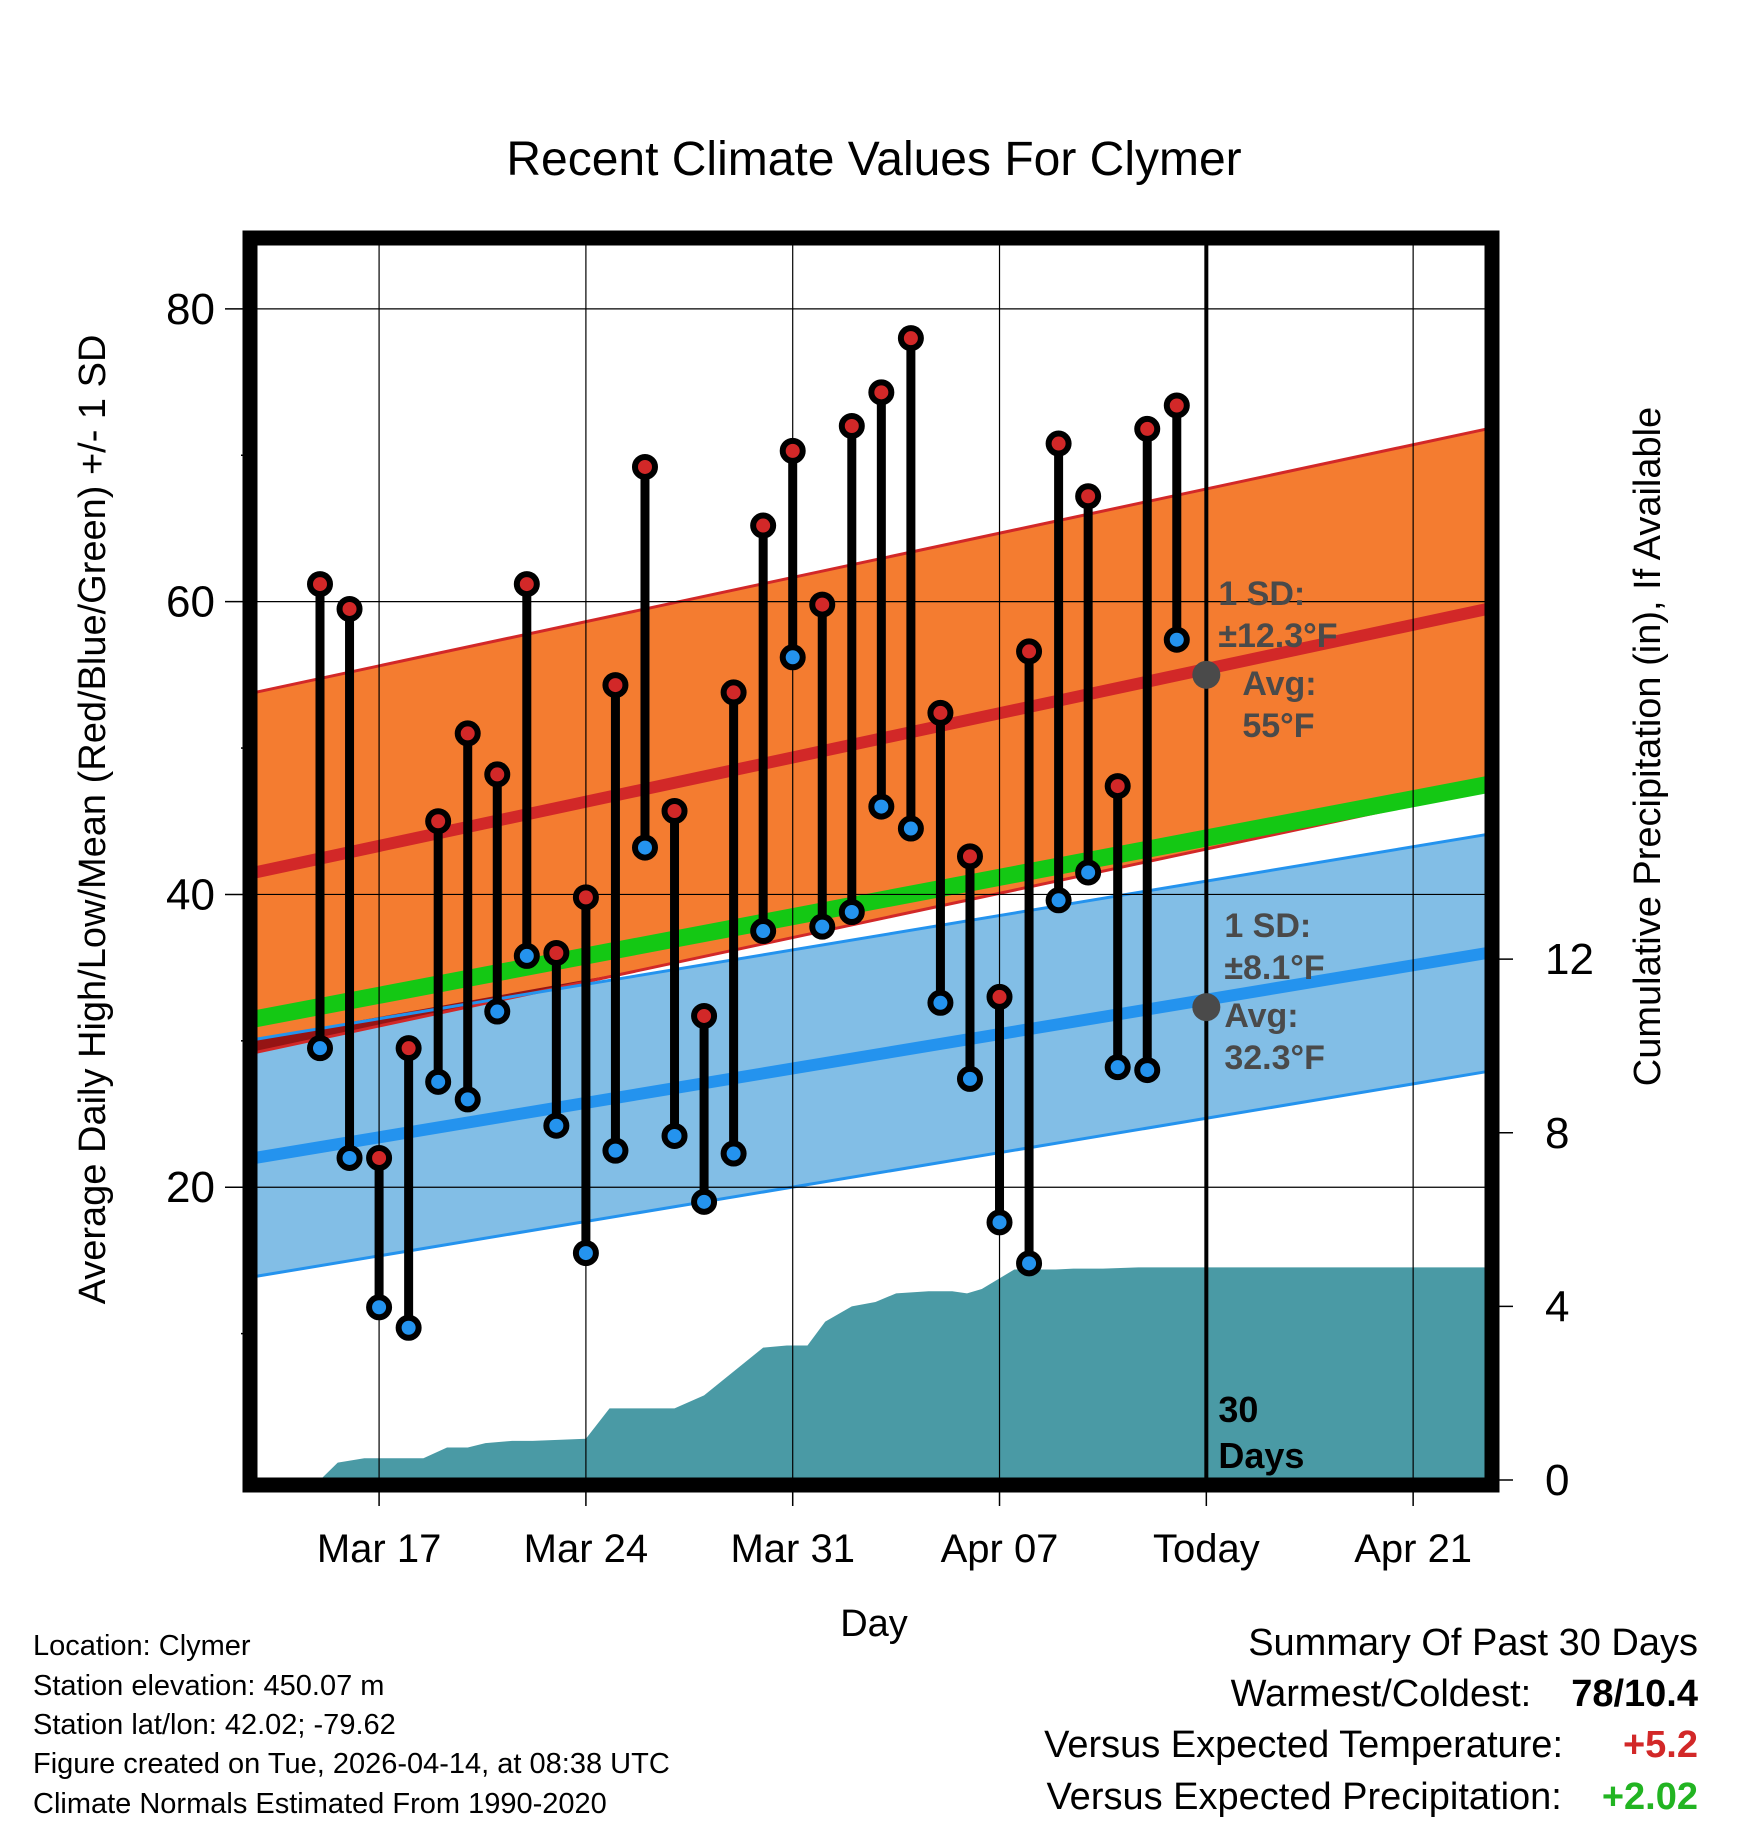  Describe the element at coordinates (320, 1804) in the screenshot. I see `info-normals-period: Climate Normals Estimated From 1990-2020` at that location.